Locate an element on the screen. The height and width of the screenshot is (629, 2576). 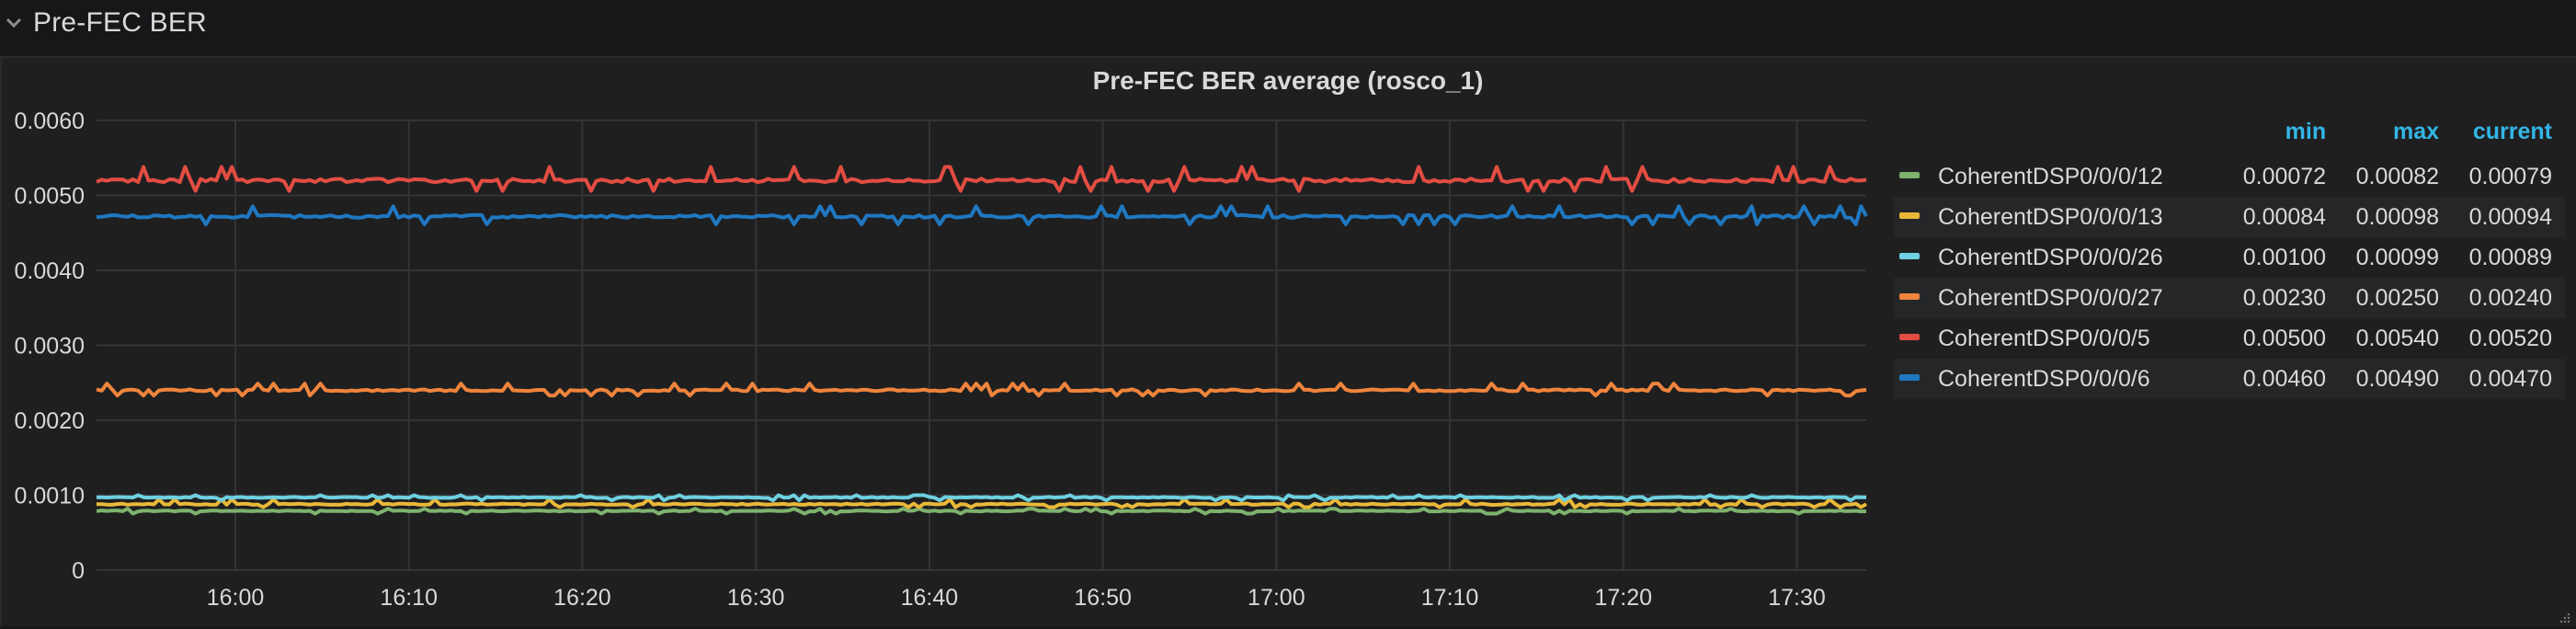
legend-header-row: min max current is located at coordinates (2229, 136).